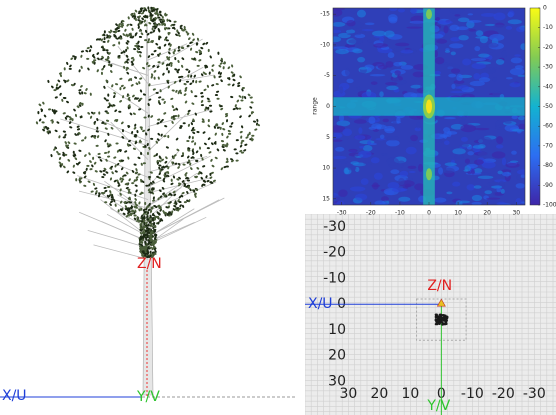 The width and height of the screenshot is (556, 415). I want to click on y-tick-label: 10, so click(337, 330).